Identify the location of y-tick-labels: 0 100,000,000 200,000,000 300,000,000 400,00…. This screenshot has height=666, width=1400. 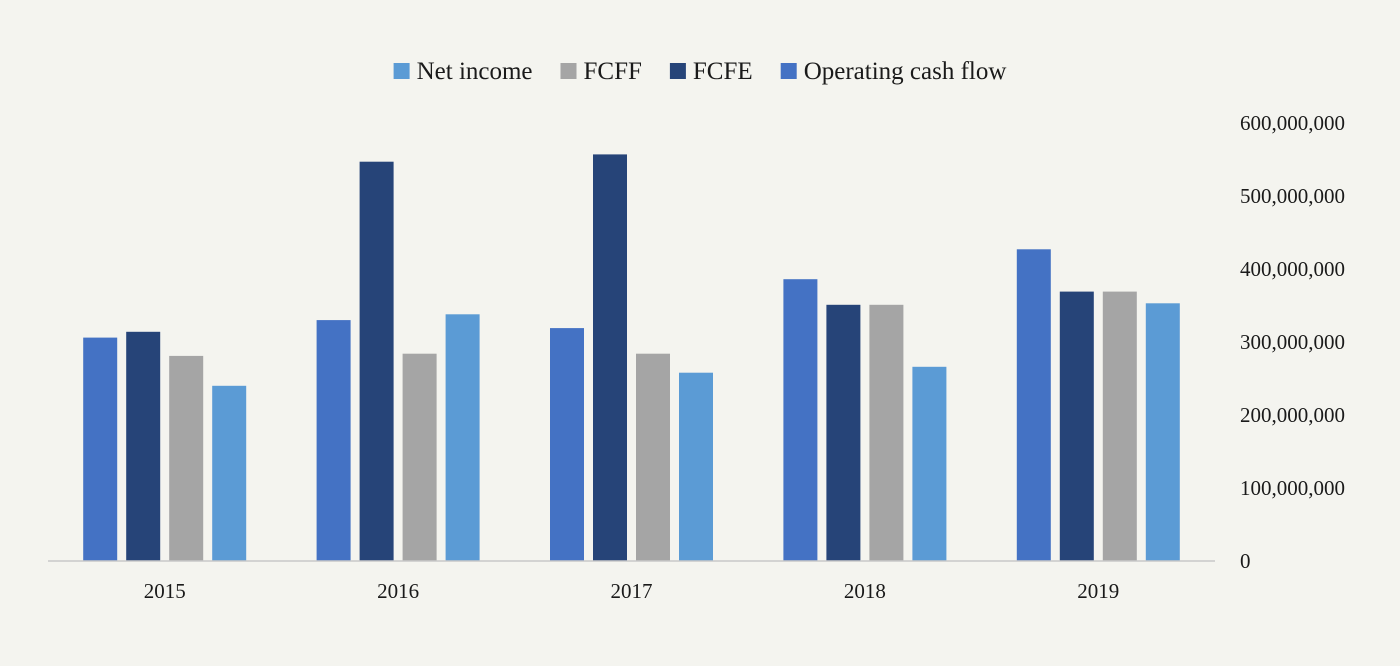
(1292, 342).